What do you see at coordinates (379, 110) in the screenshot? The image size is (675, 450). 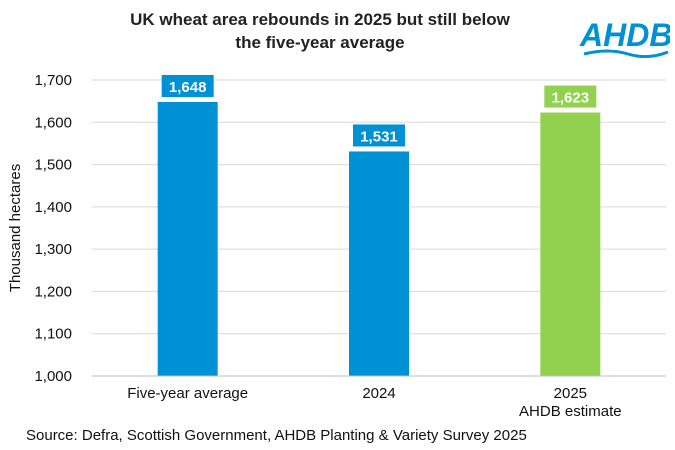 I see `data-labels: 1,648 1,531 1,623` at bounding box center [379, 110].